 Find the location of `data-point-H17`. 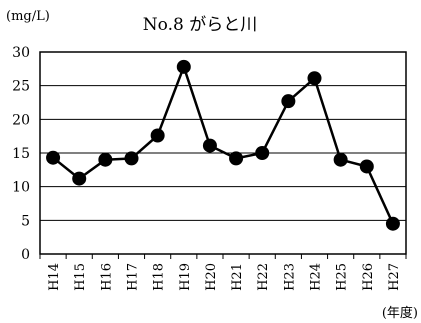

data-point-H17 is located at coordinates (131, 158).